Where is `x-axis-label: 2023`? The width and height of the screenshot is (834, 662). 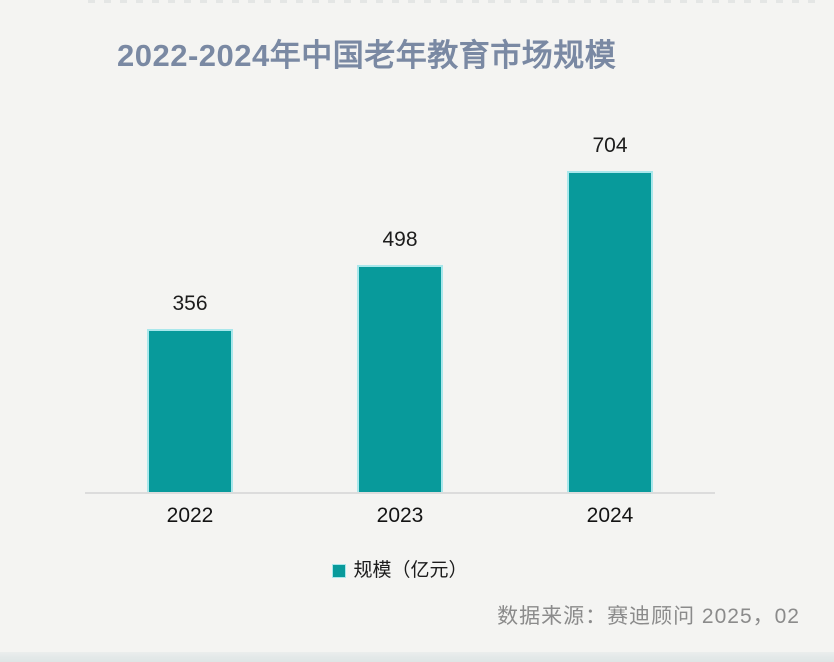 x-axis-label: 2023 is located at coordinates (400, 515).